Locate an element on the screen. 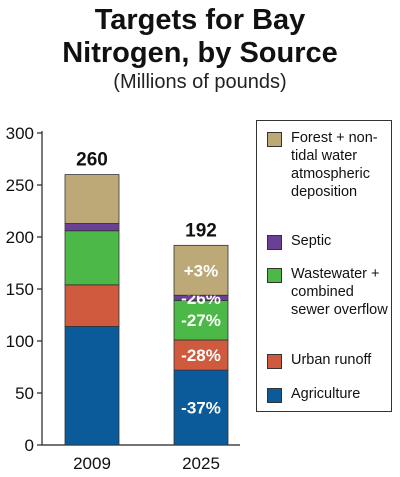 The image size is (400, 477). chart-subtitle: (Millions of pounds) is located at coordinates (200, 82).